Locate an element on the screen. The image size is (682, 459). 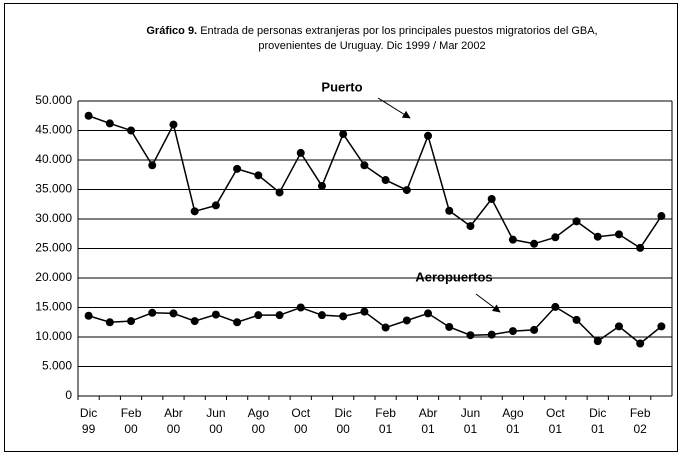
y-tick-label: 15.000 is located at coordinates (53, 307).